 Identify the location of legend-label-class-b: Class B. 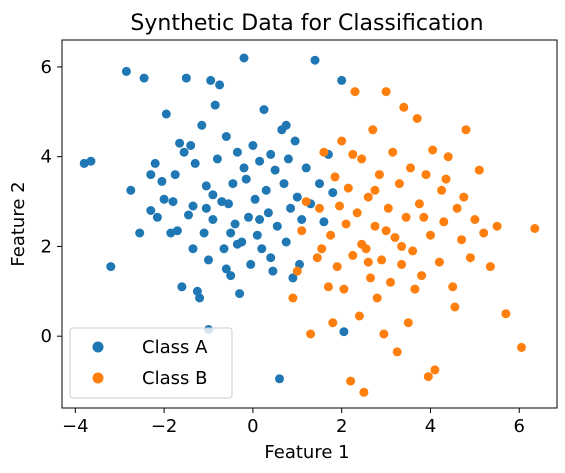
(174, 378).